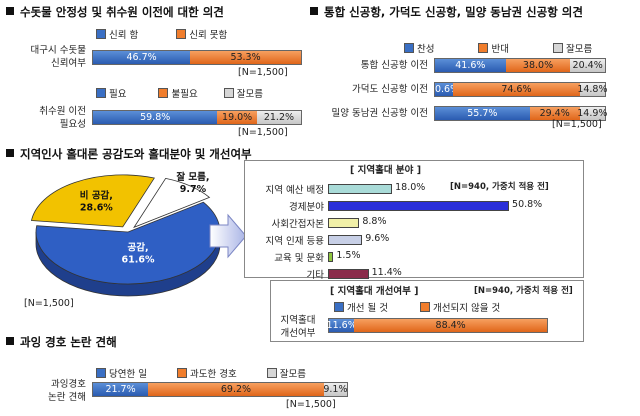 This screenshot has width=640, height=416. I want to click on row-label-airport: 가덕도 신공항 이전, so click(390, 89).